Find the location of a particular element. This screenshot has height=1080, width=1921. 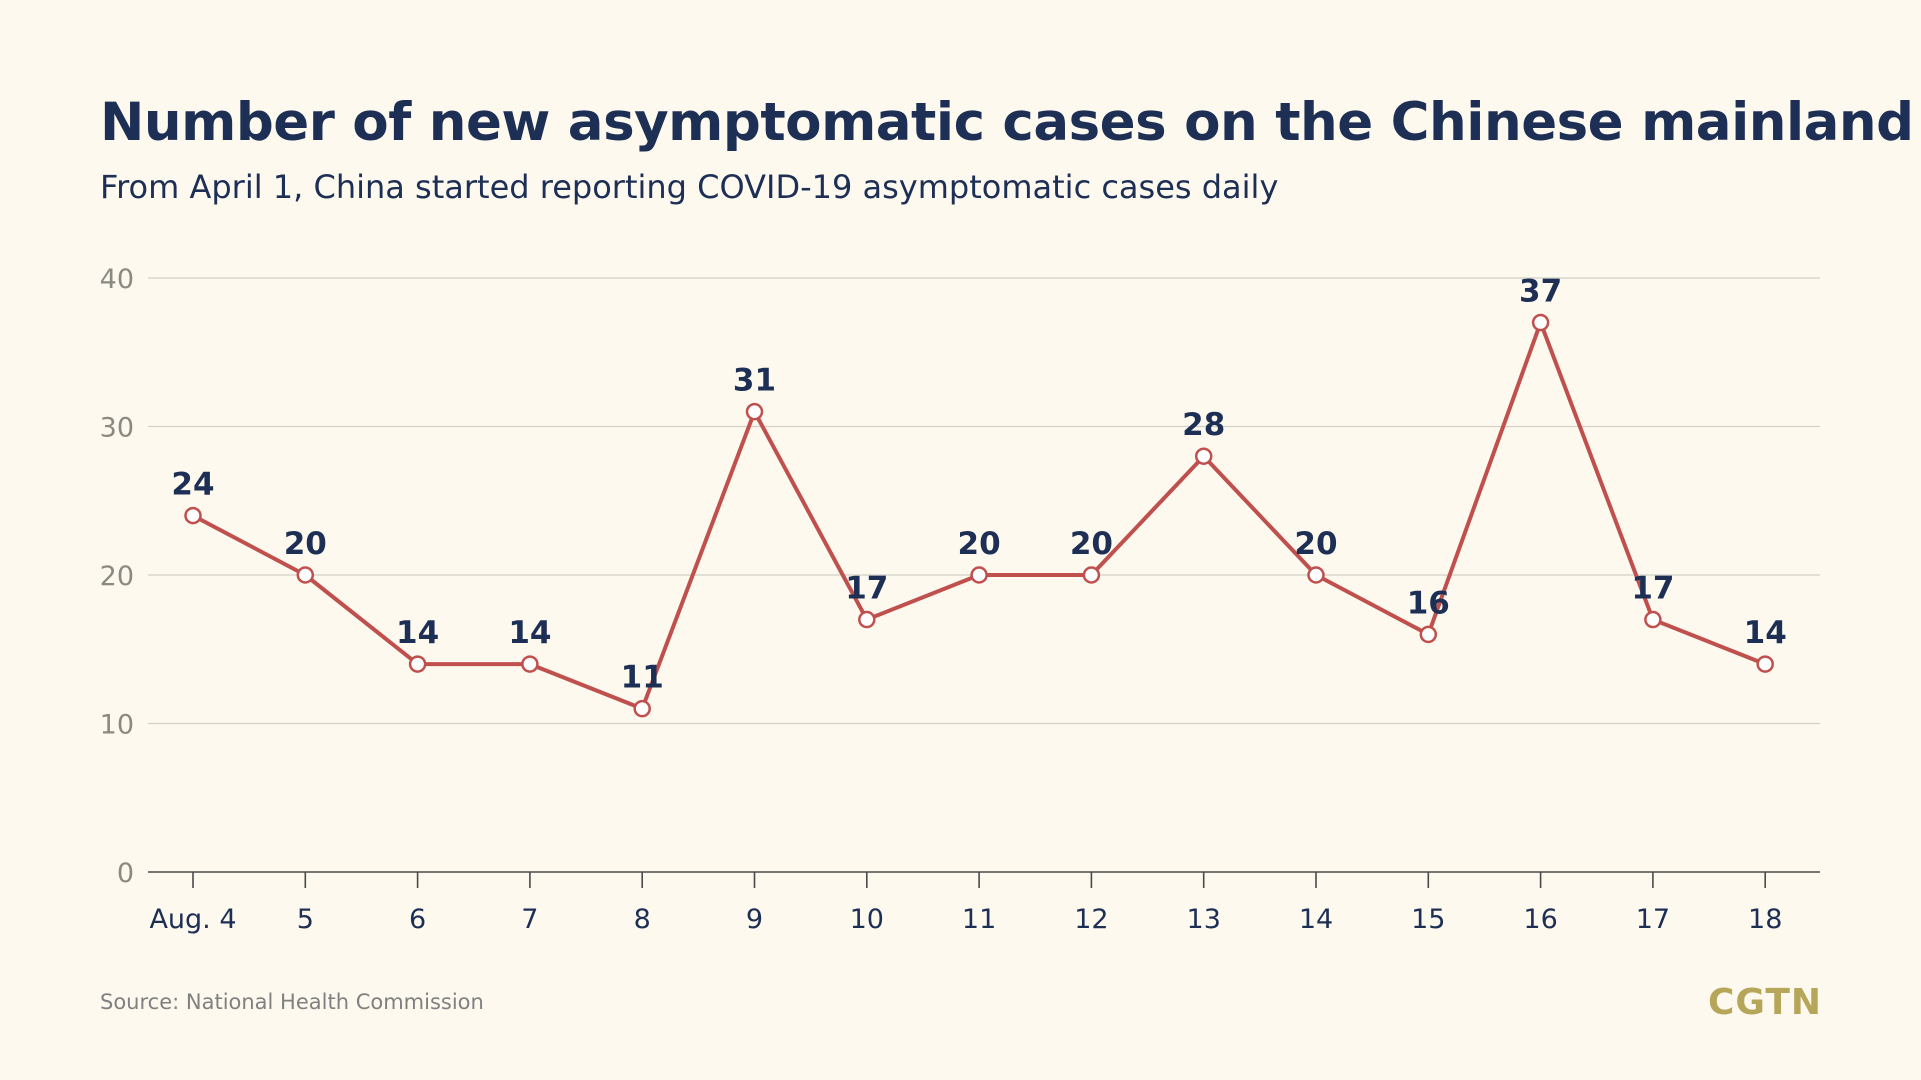

x-tick-label: 14 is located at coordinates (1316, 919).